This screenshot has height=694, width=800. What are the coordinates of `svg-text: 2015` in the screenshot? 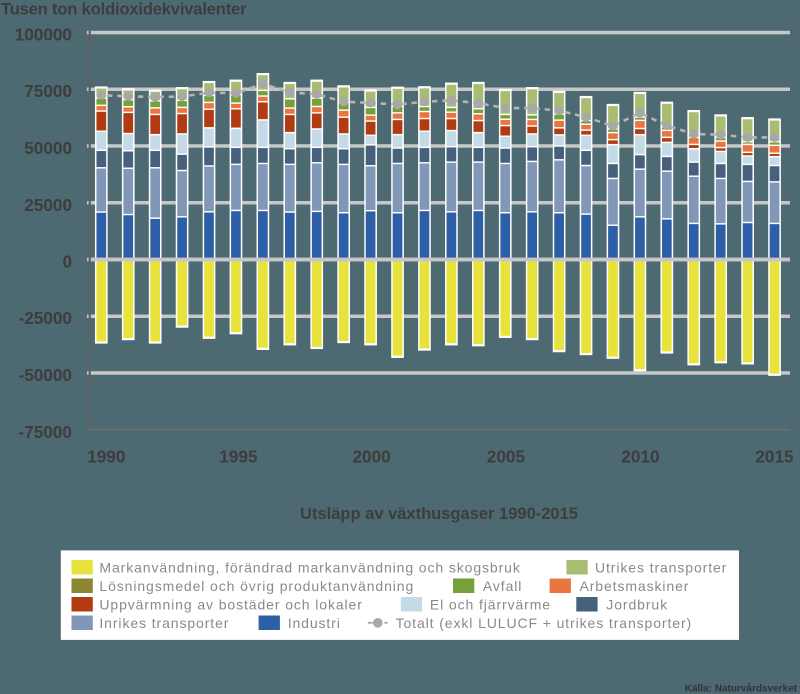 It's located at (774, 457).